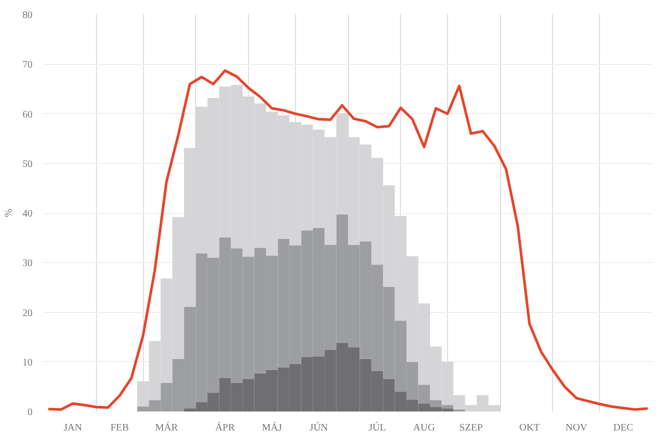 This screenshot has height=442, width=667. What do you see at coordinates (577, 428) in the screenshot?
I see `x-tick-label: NOV` at bounding box center [577, 428].